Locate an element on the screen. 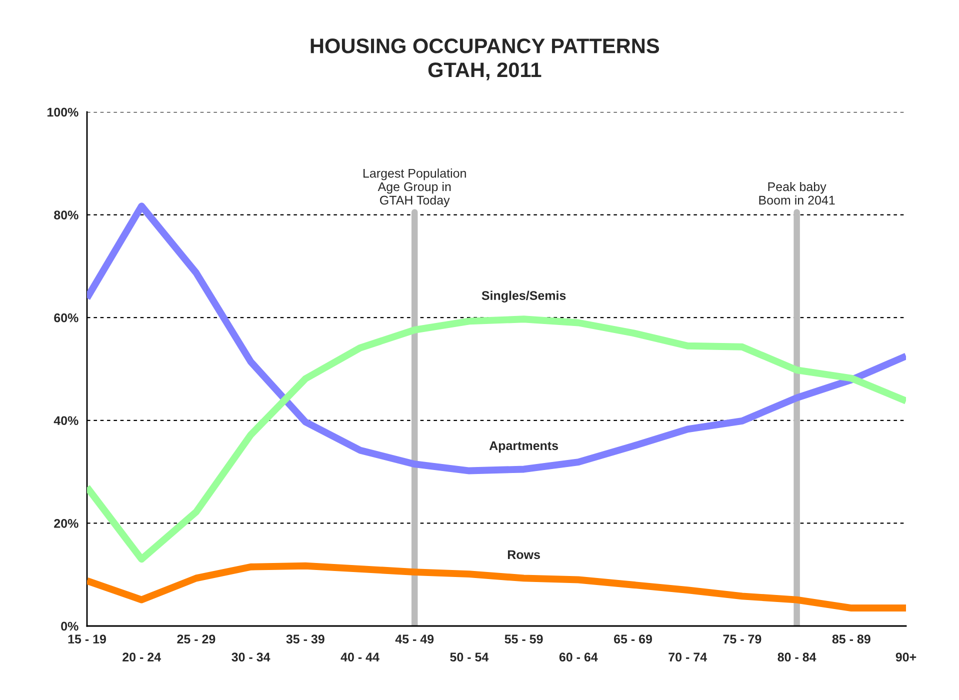  x-tick-label: 55 - 59 is located at coordinates (523, 639).